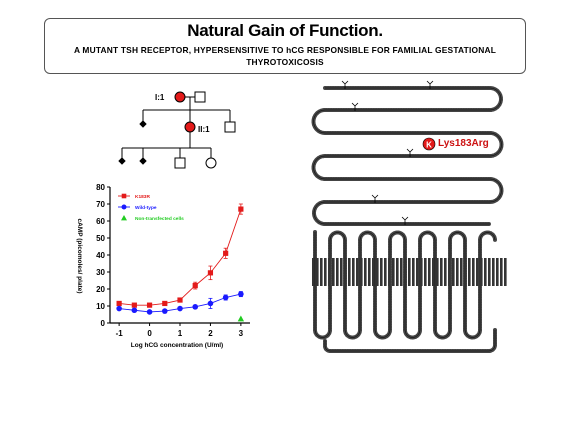 The width and height of the screenshot is (576, 431). Describe the element at coordinates (151, 207) in the screenshot. I see `legend: K183R Wild-type Non-transfected cells` at that location.